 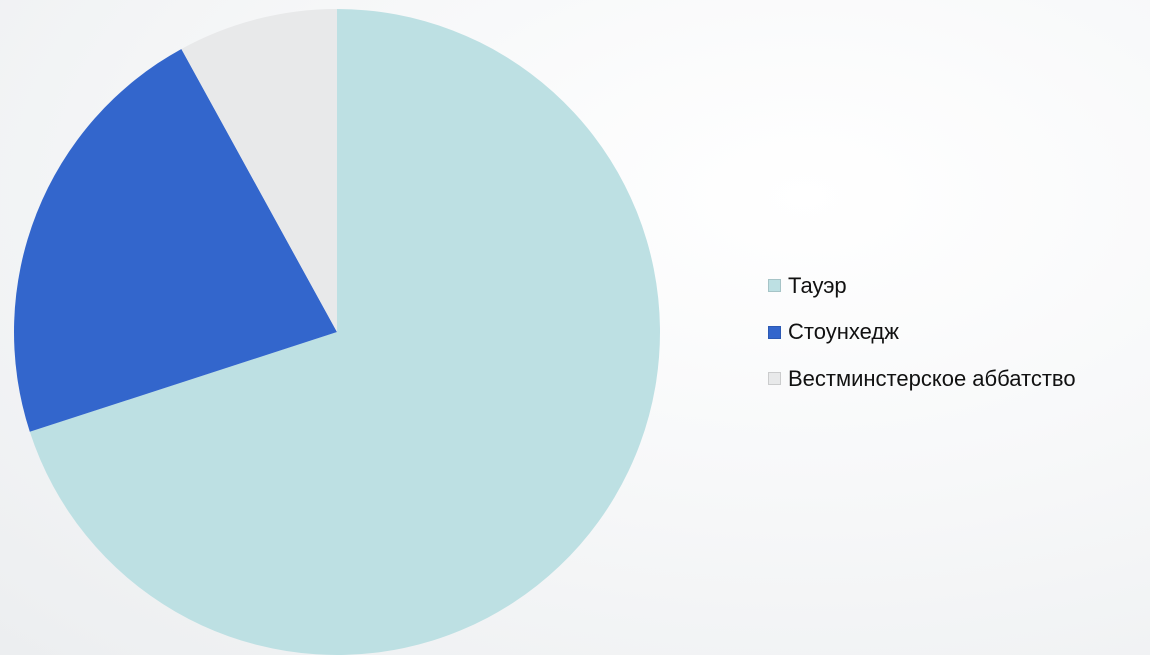 I want to click on legend-label-tower: Тауэр, so click(x=817, y=285).